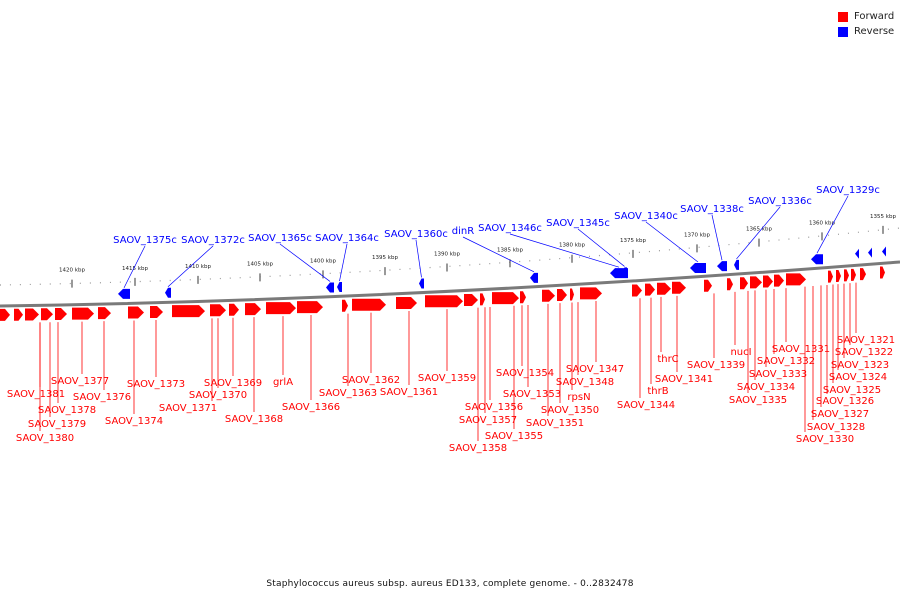 This screenshot has width=900, height=600. Describe the element at coordinates (843, 31) in the screenshot. I see `reverse-swatch` at that location.